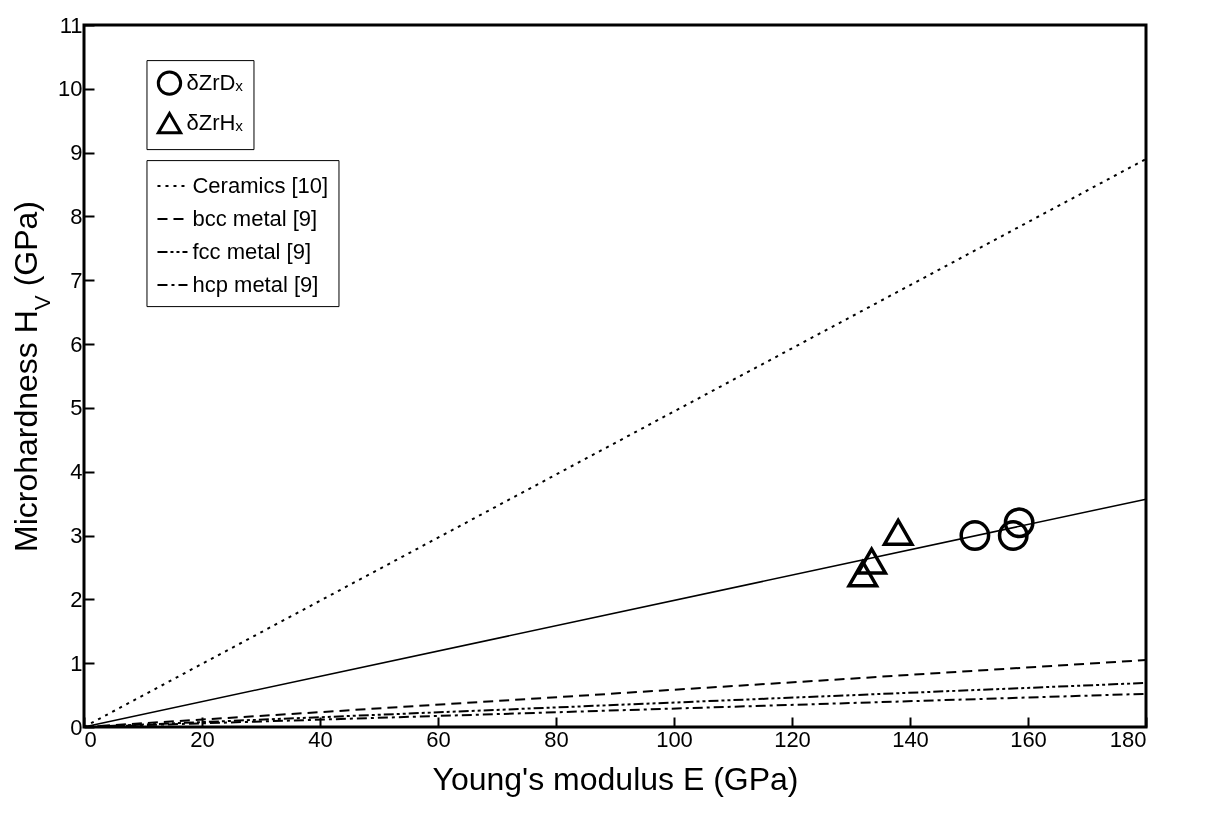 The image size is (1217, 829). I want to click on x-tick-label: 180, so click(1128, 739).